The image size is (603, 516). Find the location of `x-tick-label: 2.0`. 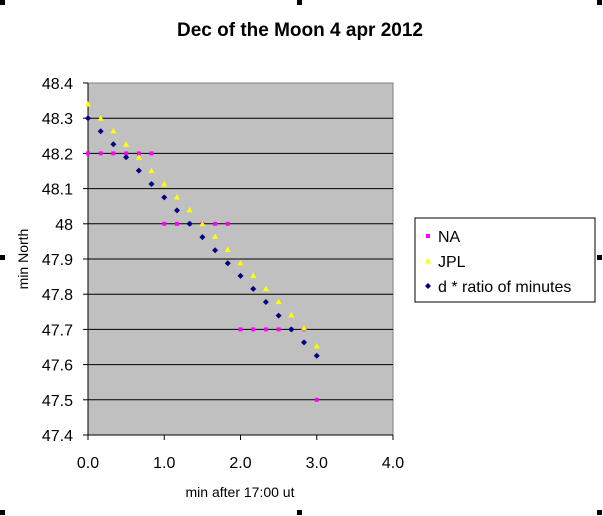

x-tick-label: 2.0 is located at coordinates (240, 463).